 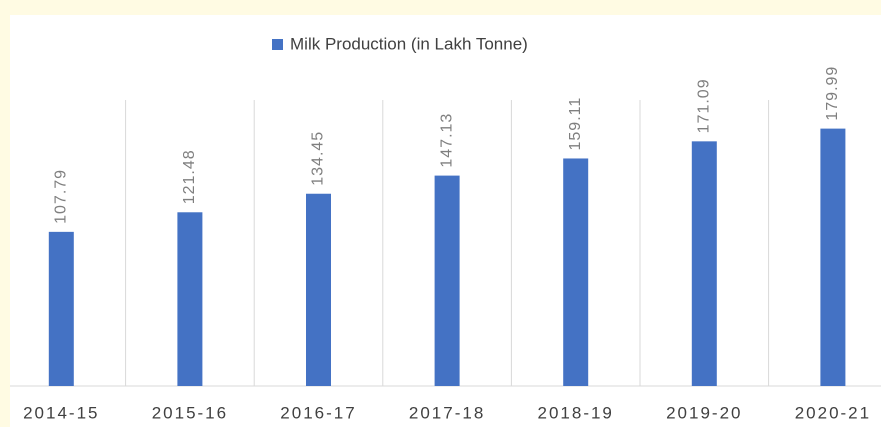 What do you see at coordinates (61, 412) in the screenshot?
I see `x-tick-label: 2014-15` at bounding box center [61, 412].